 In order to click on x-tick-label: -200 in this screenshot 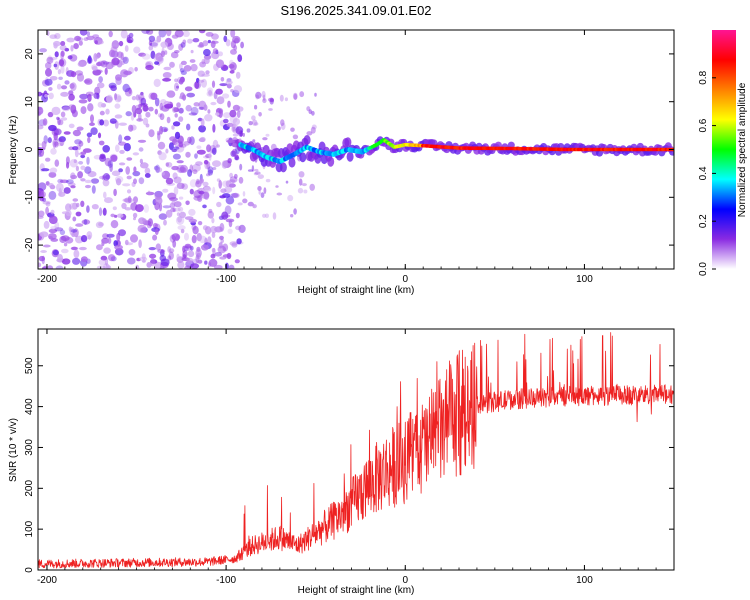, I will do `click(47, 580)`.